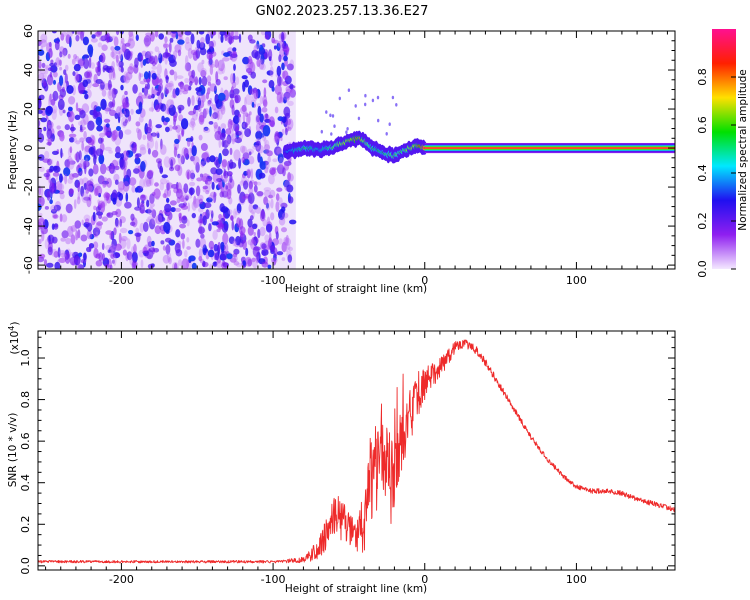  I want to click on snr-y-multiplier-base: (x10, so click(15, 343).